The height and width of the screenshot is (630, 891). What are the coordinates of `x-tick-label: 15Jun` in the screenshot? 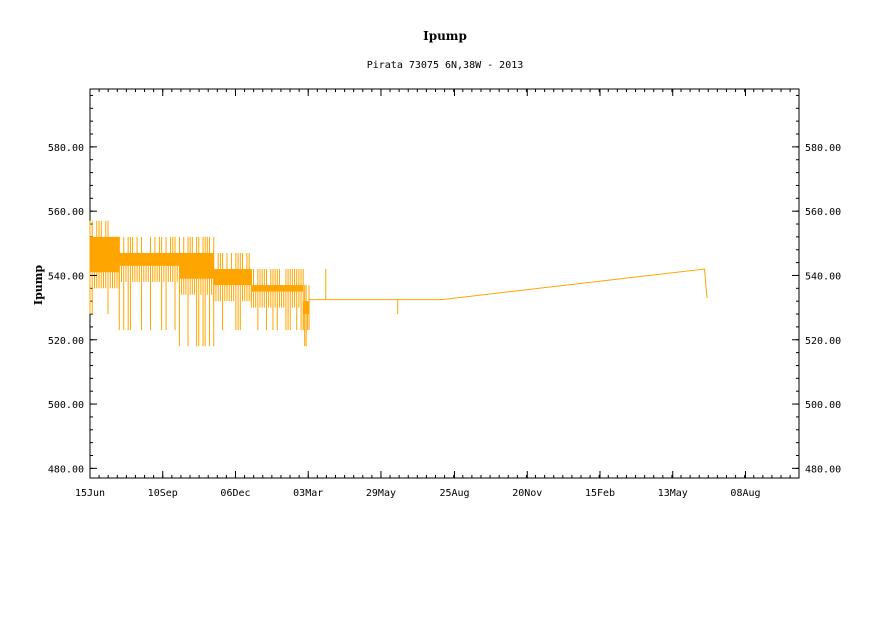 It's located at (90, 493).